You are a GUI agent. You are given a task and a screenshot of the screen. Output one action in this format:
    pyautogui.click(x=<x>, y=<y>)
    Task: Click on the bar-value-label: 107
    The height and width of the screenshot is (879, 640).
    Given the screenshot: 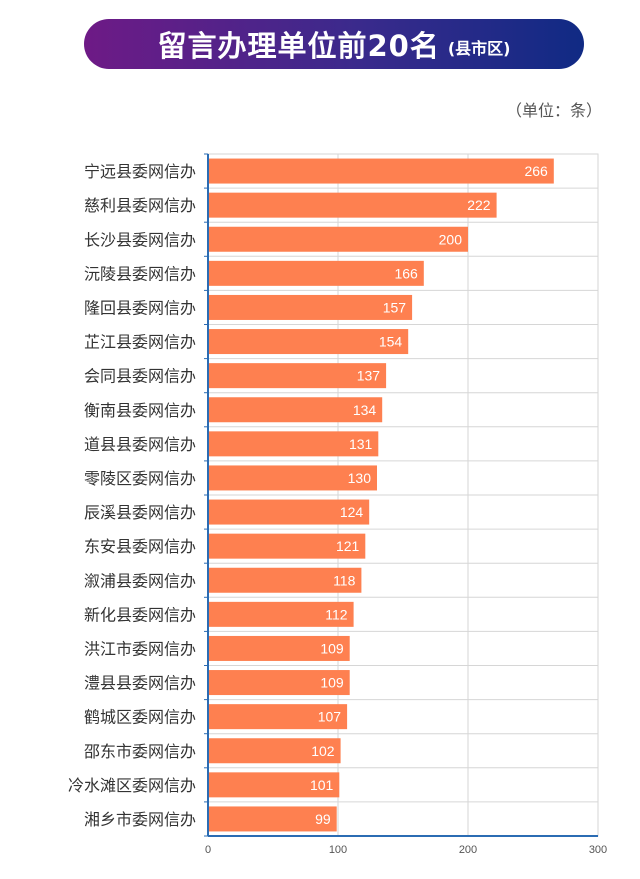 What is the action you would take?
    pyautogui.click(x=330, y=717)
    